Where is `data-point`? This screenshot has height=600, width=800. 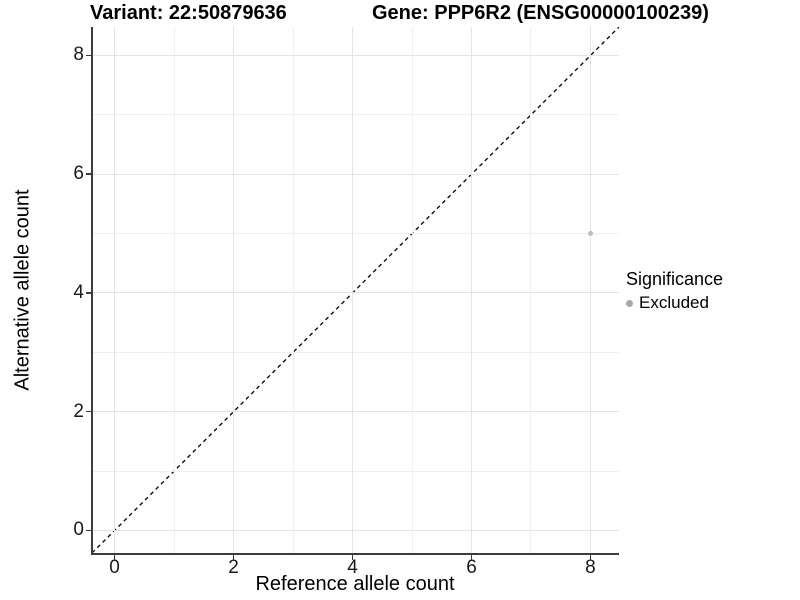 data-point is located at coordinates (590, 234).